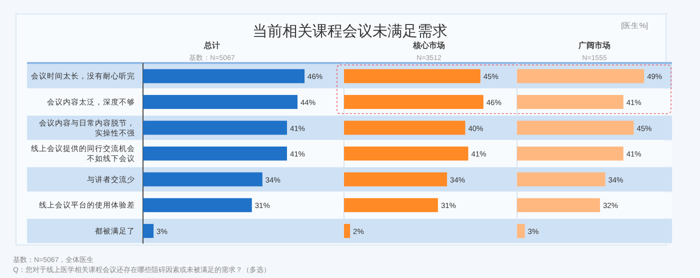  I want to click on chart-title: 广阔市场, so click(594, 45).